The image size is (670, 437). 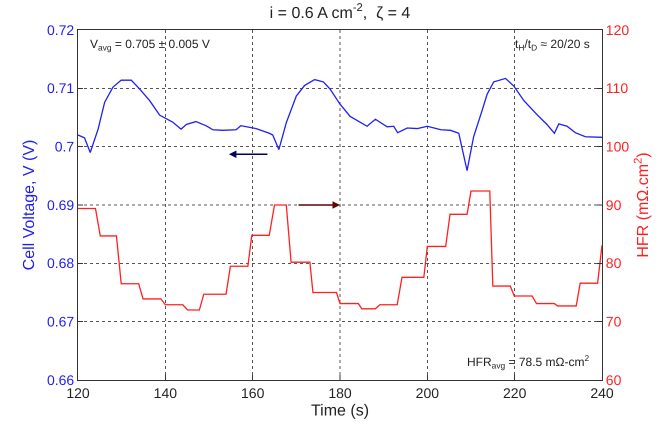 What do you see at coordinates (614, 322) in the screenshot?
I see `y2-tick-label: 70` at bounding box center [614, 322].